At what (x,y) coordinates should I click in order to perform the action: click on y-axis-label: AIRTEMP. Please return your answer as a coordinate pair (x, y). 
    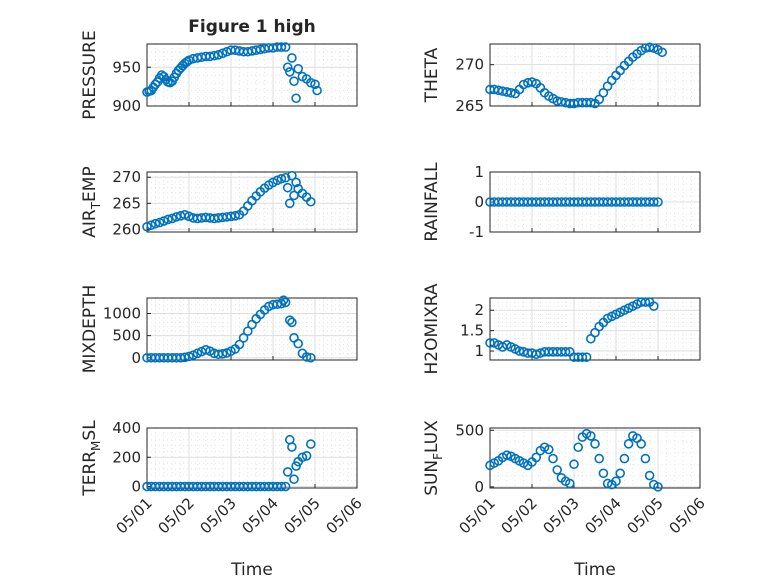
    Looking at the image, I should click on (91, 201).